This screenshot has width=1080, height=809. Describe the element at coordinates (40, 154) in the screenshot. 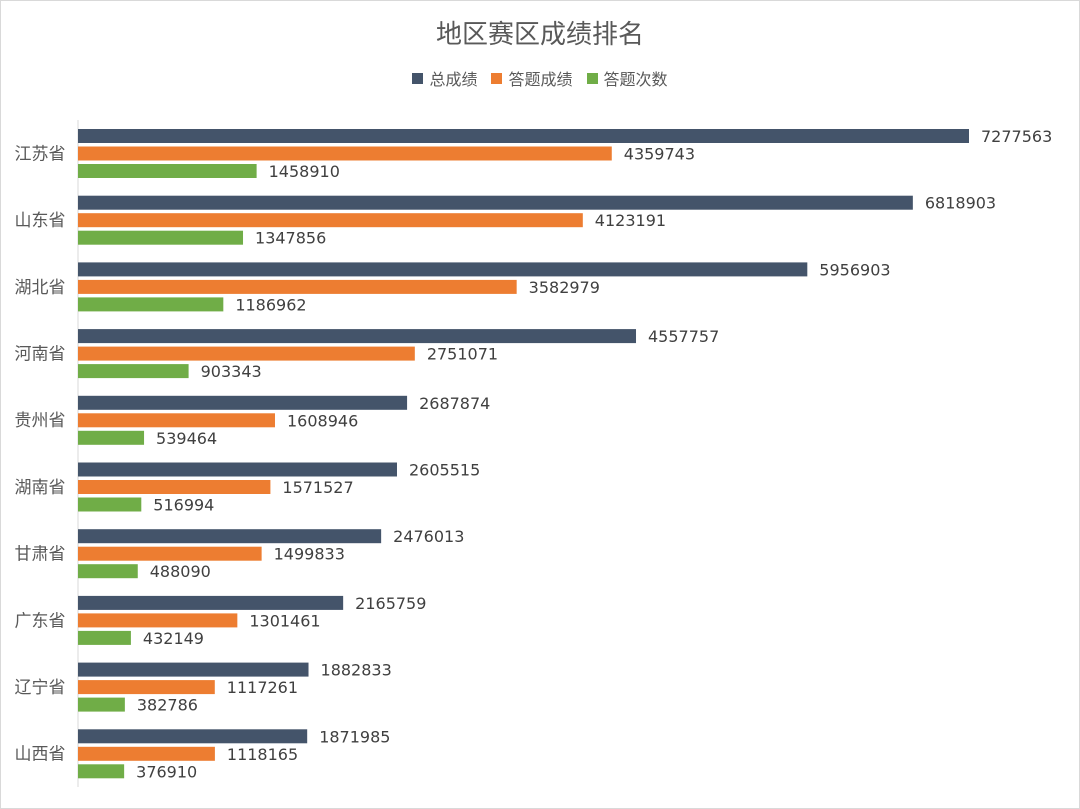

I see `category-label-0: 江苏省` at that location.